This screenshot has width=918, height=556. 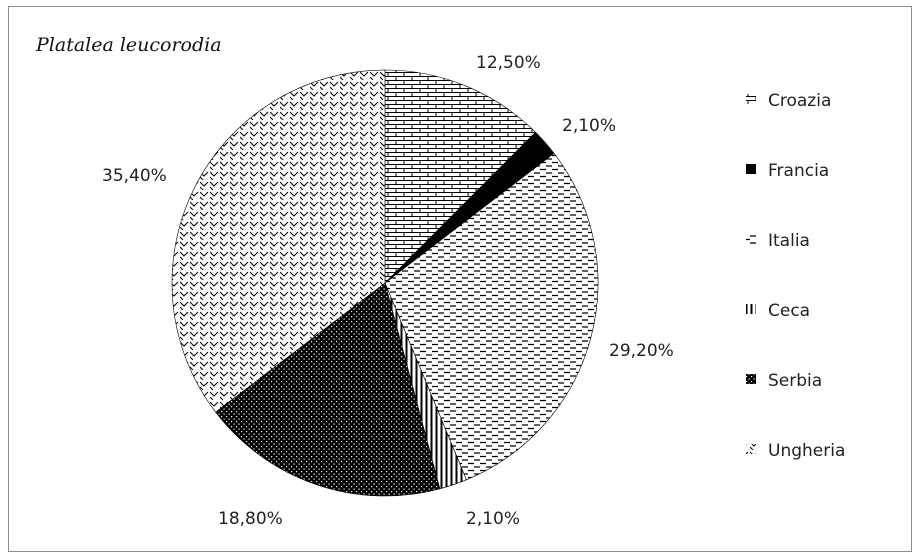 I want to click on legend-label-croazia: Croazia, so click(x=799, y=101).